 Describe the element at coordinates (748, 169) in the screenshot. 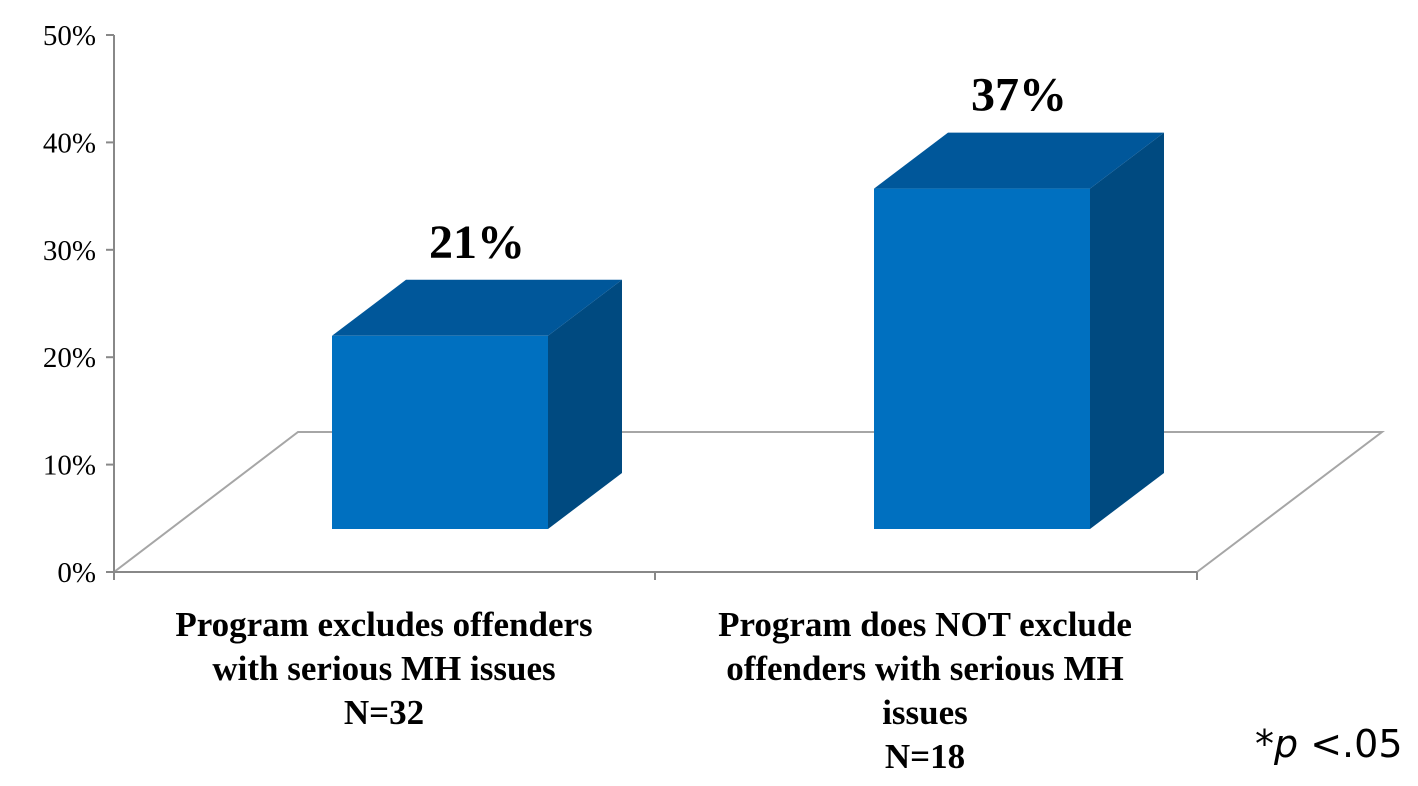

I see `data-labels: 21% 37%` at that location.